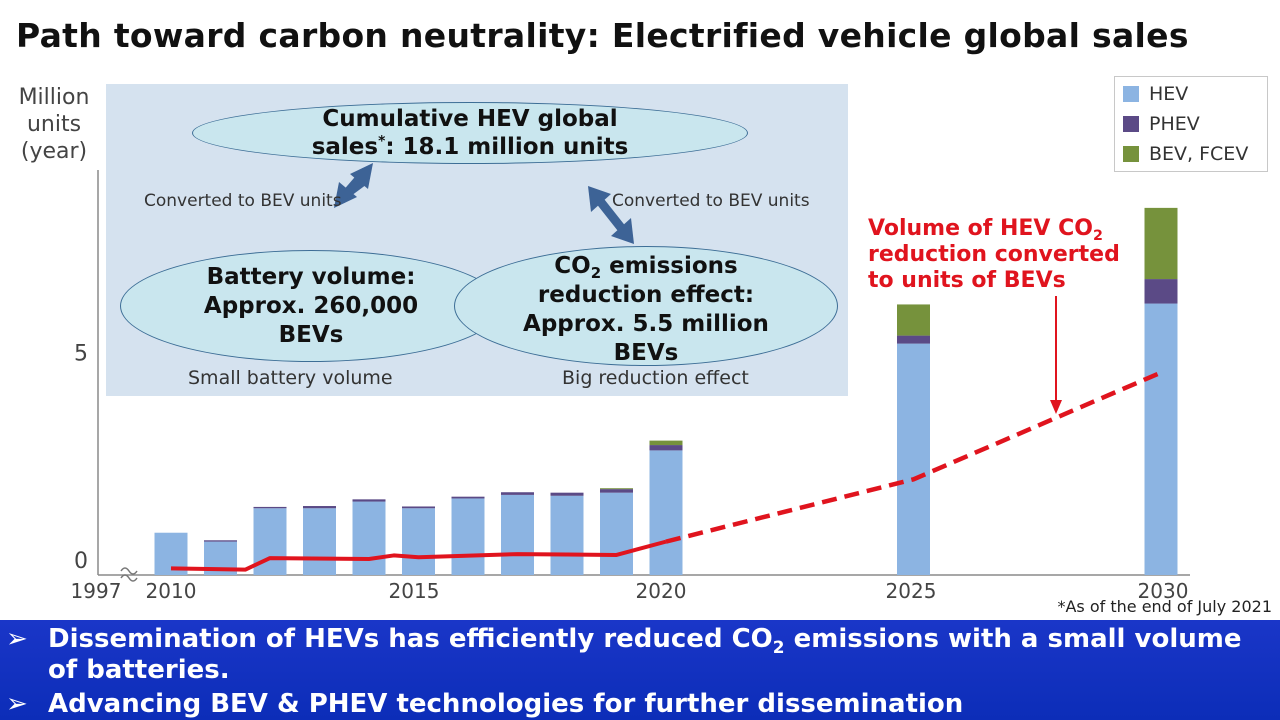 This screenshot has width=1280, height=720. What do you see at coordinates (54, 151) in the screenshot?
I see `y-axis-label-line: (year)` at bounding box center [54, 151].